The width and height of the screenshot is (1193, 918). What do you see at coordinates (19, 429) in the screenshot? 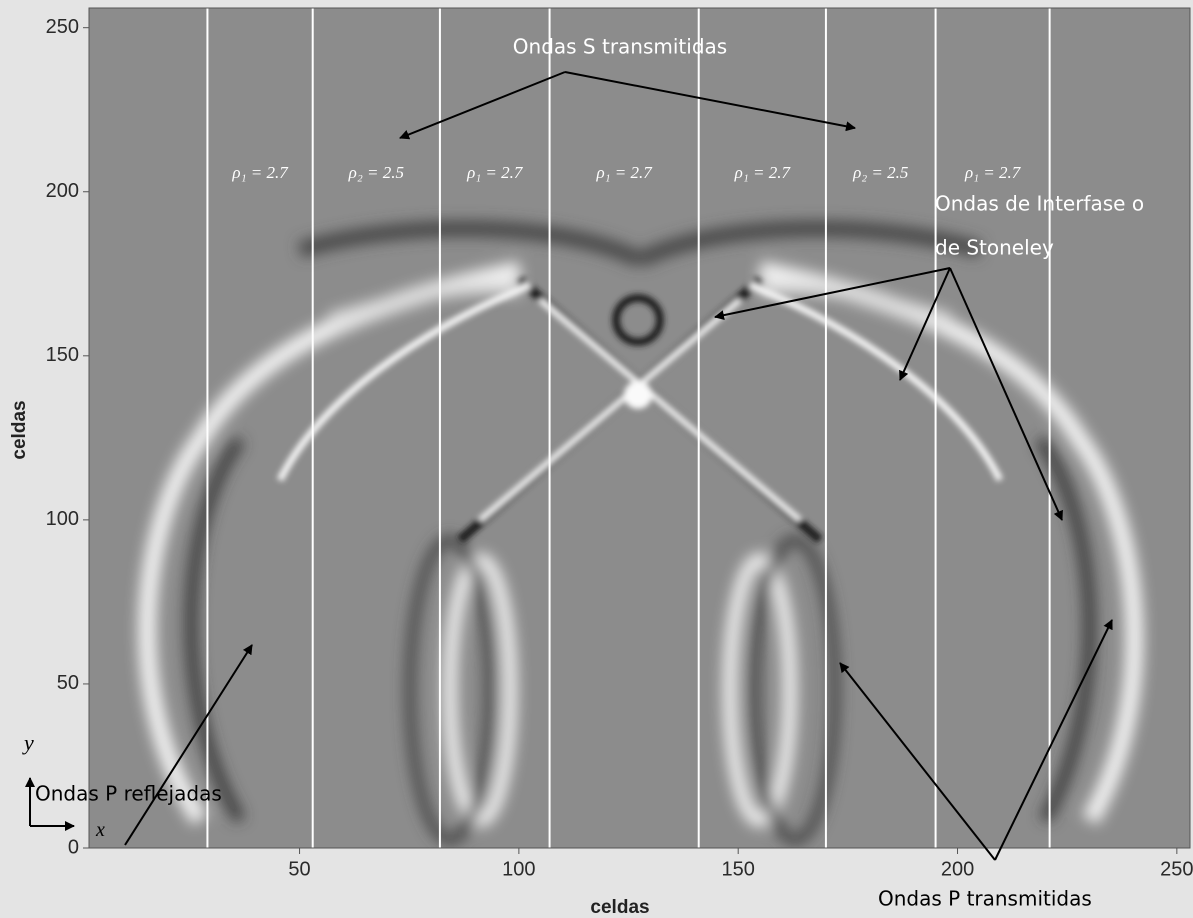
I see `y-axis-label: celdas` at bounding box center [19, 429].